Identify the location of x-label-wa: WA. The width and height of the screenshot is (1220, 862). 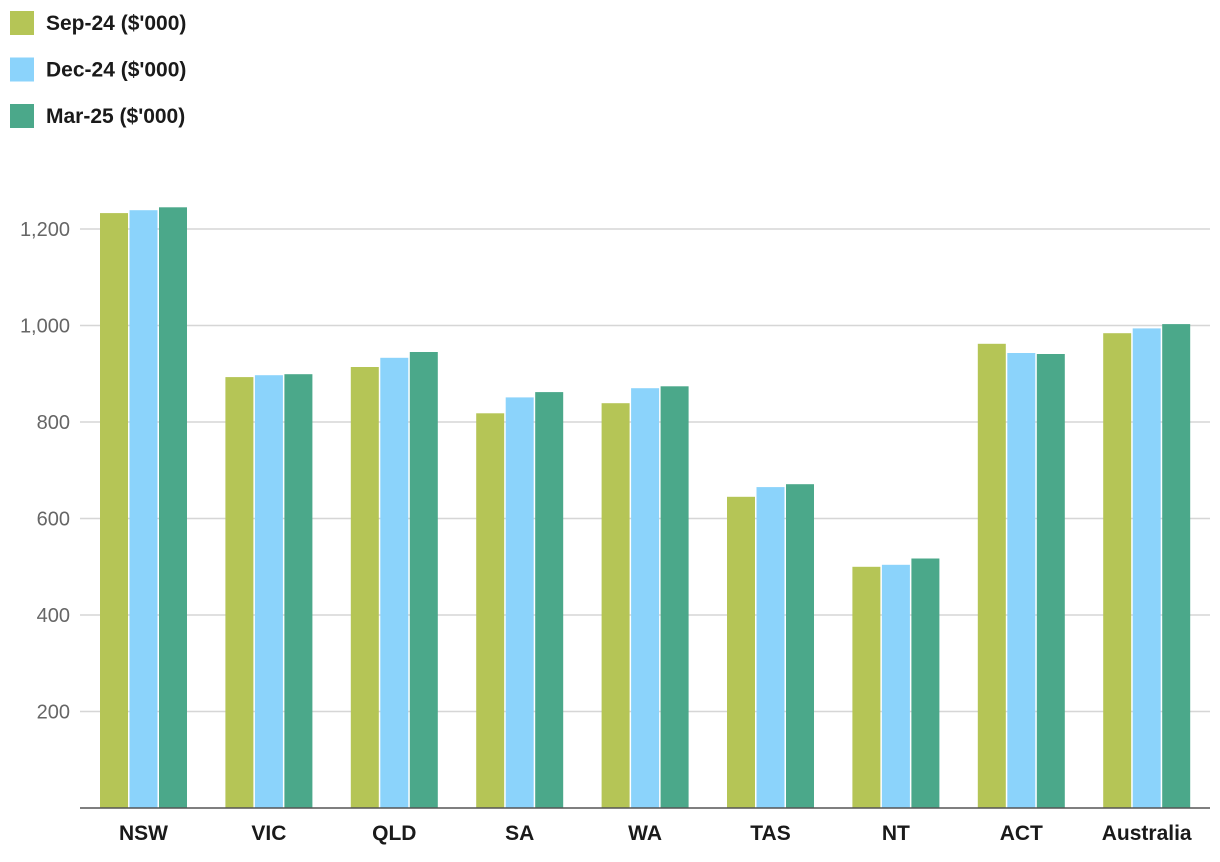
(645, 833).